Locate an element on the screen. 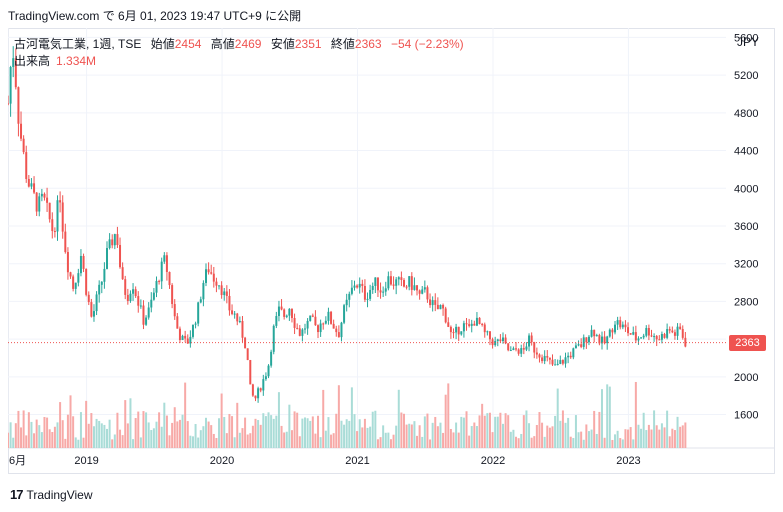  low-value: 2351 is located at coordinates (308, 44).